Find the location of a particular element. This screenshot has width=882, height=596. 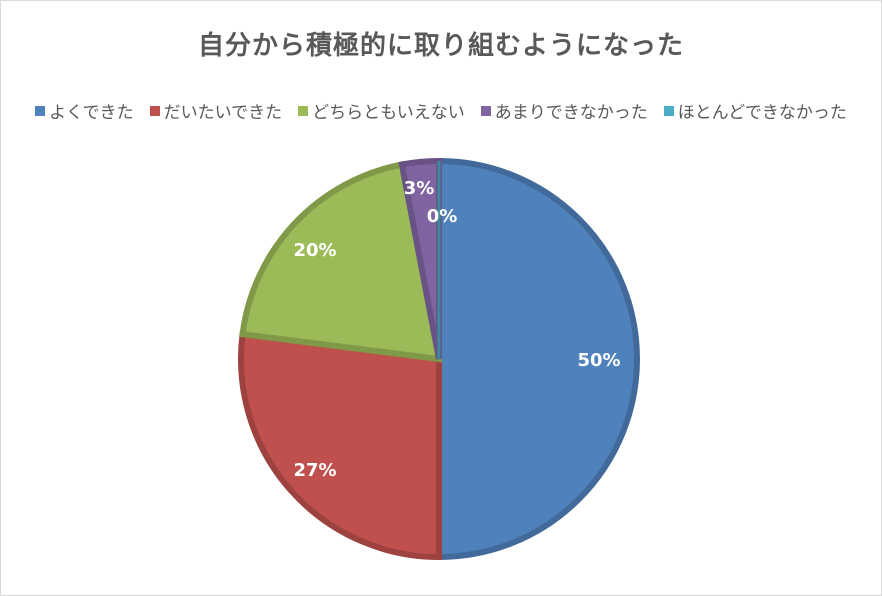

legend-item-3: あまりできなかった is located at coordinates (564, 110).